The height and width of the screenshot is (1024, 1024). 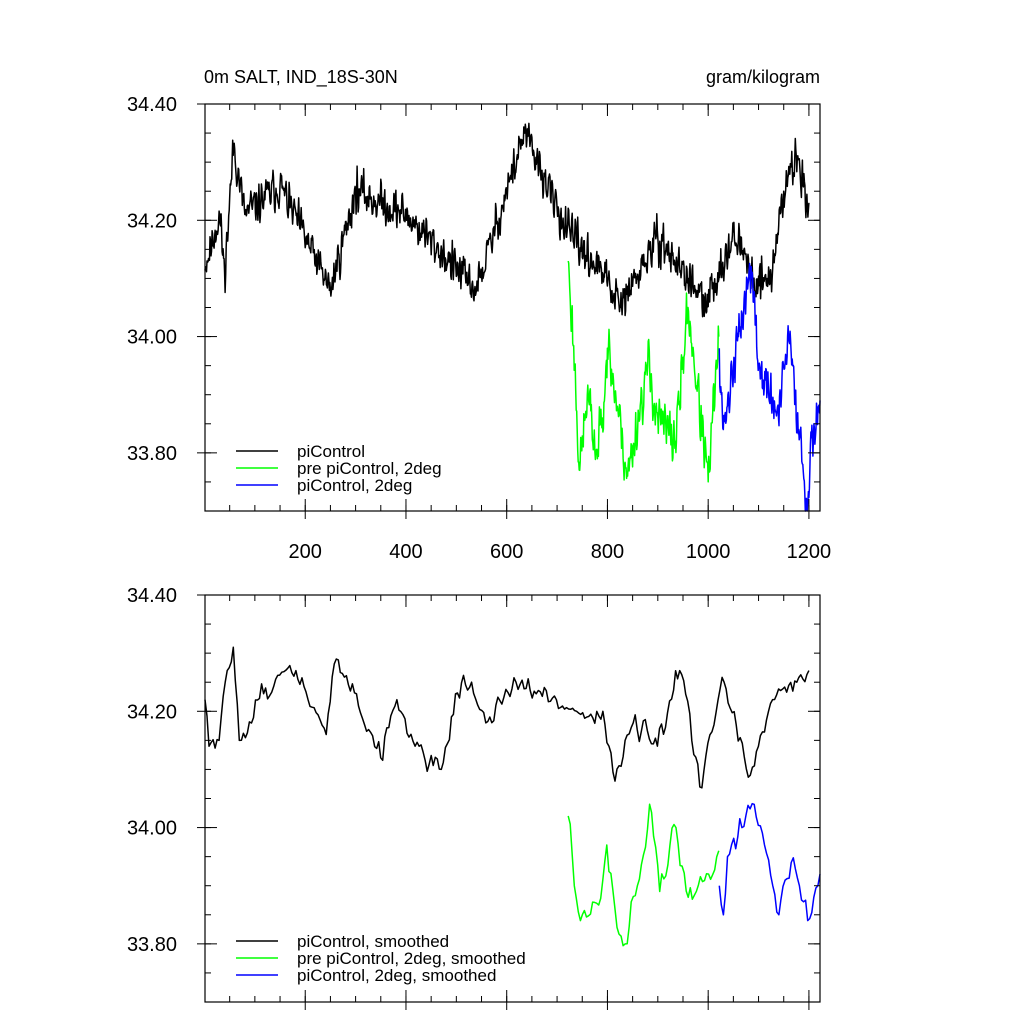 What do you see at coordinates (708, 552) in the screenshot?
I see `x-tick-label: 1000` at bounding box center [708, 552].